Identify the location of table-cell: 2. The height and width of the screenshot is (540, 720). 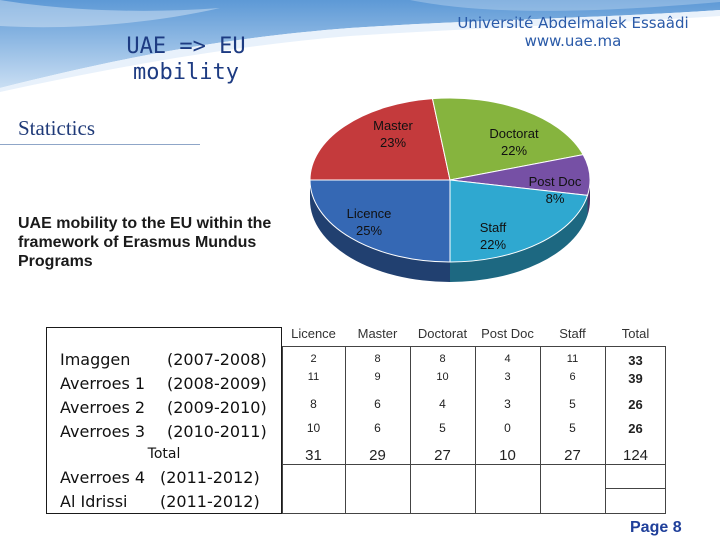
(313, 359).